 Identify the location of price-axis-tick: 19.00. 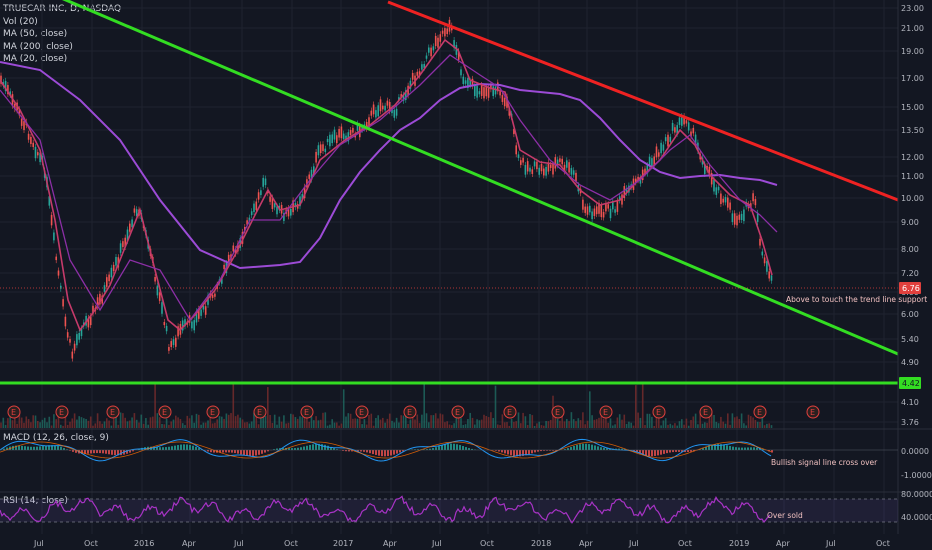
(912, 51).